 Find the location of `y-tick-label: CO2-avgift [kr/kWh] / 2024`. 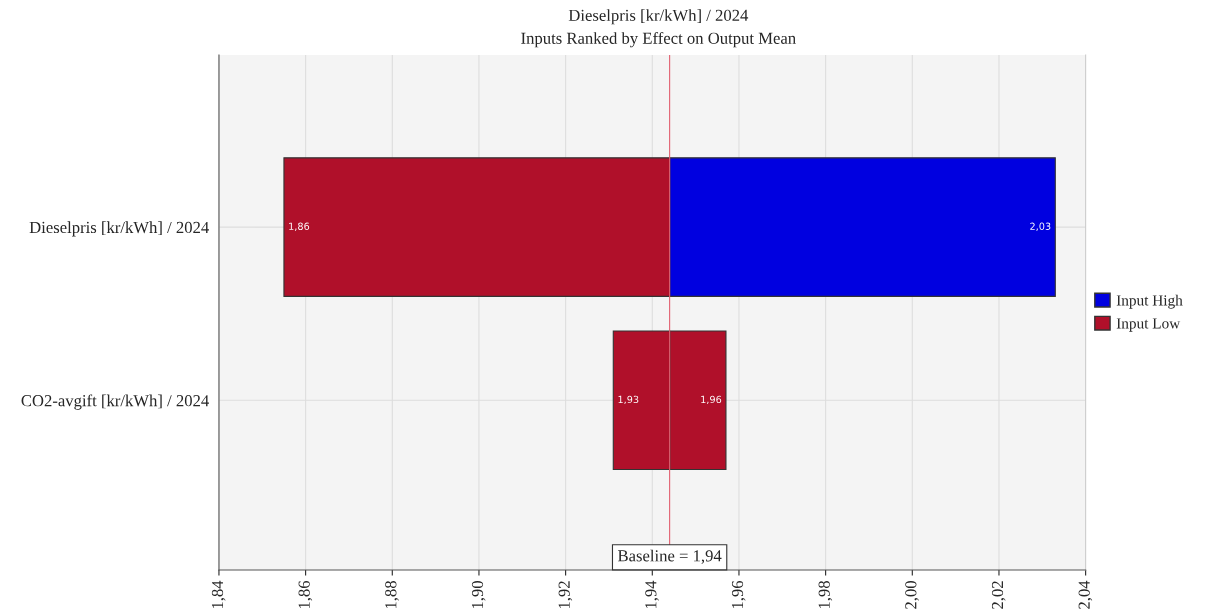

y-tick-label: CO2-avgift [kr/kWh] / 2024 is located at coordinates (115, 402).